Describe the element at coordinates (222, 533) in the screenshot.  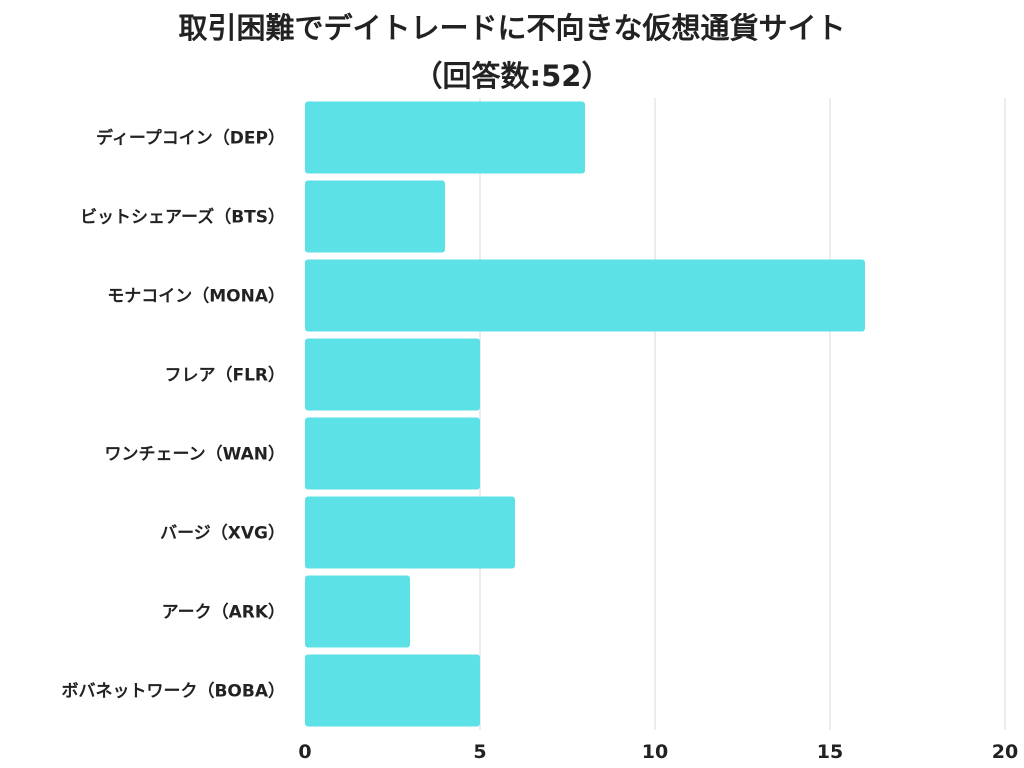
I see `category-label: バージ（XVG）` at that location.